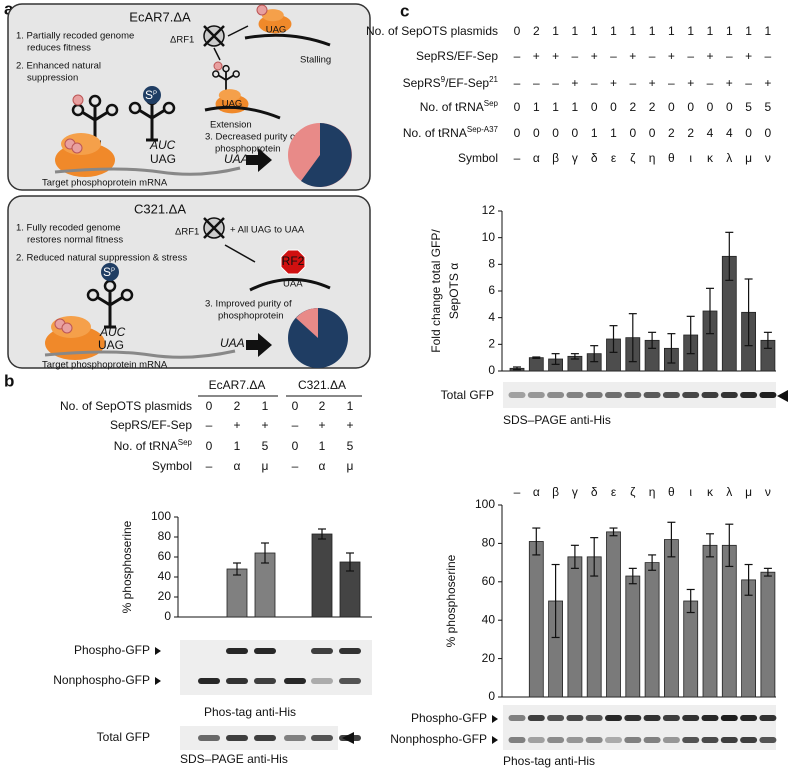 The image size is (788, 770). Describe the element at coordinates (452, 107) in the screenshot. I see `label-part: No. of tRNA` at that location.